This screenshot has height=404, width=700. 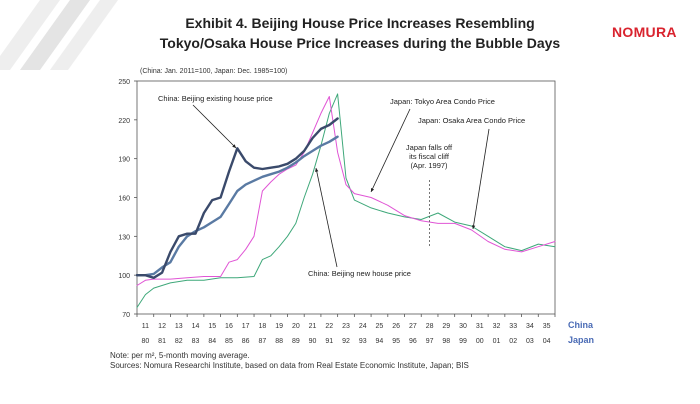 I want to click on arrow-tokyo, so click(x=390, y=150).